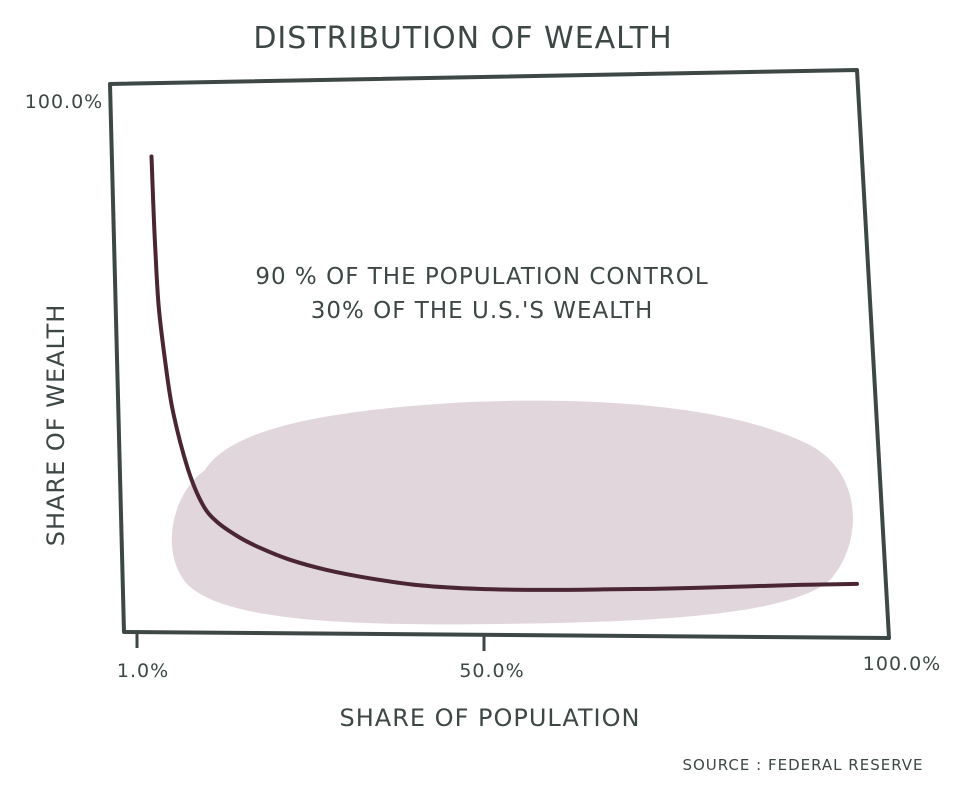  Describe the element at coordinates (143, 671) in the screenshot. I see `x-tick-label: 1.0%` at that location.